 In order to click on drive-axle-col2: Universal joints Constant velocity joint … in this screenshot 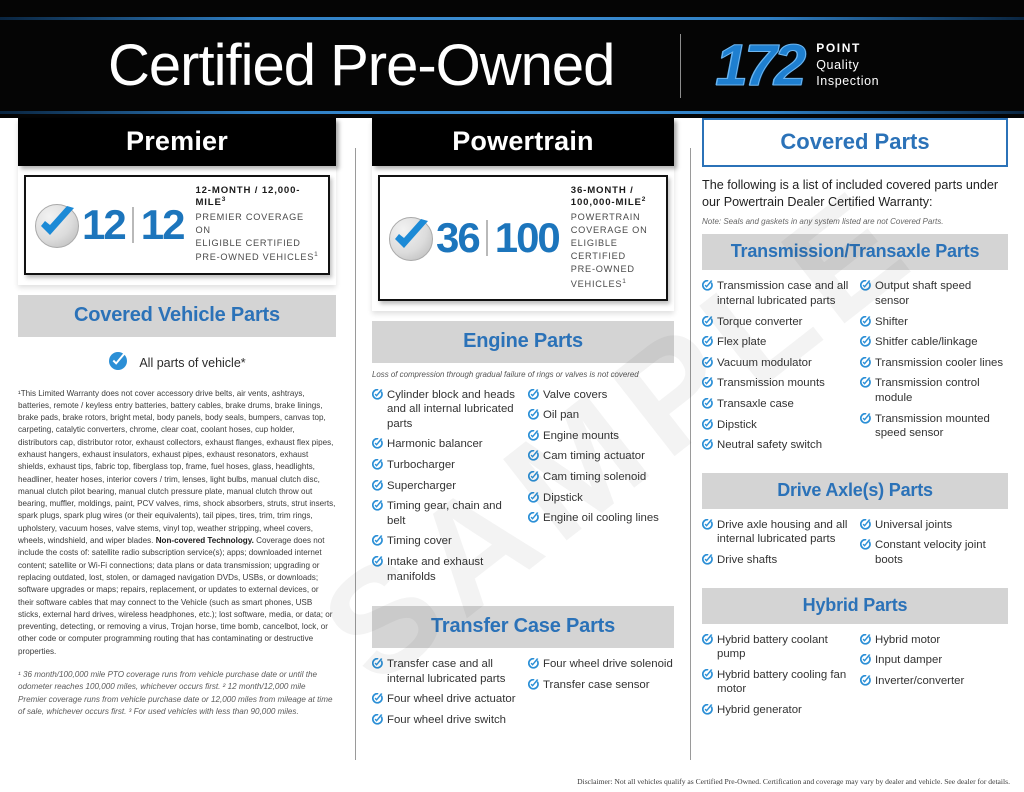, I will do `click(934, 546)`.